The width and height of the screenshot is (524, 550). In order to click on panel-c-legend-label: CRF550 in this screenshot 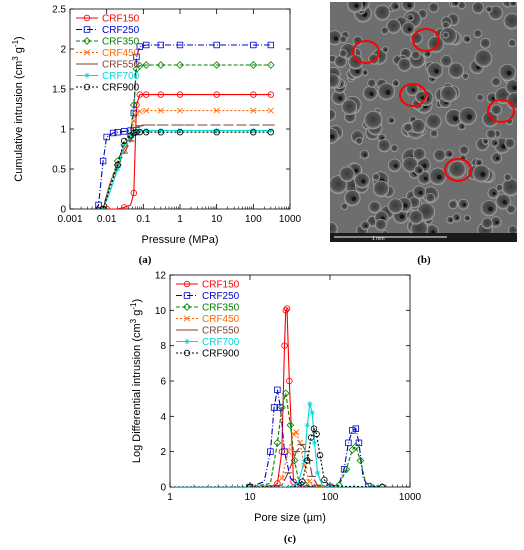, I will do `click(221, 331)`.